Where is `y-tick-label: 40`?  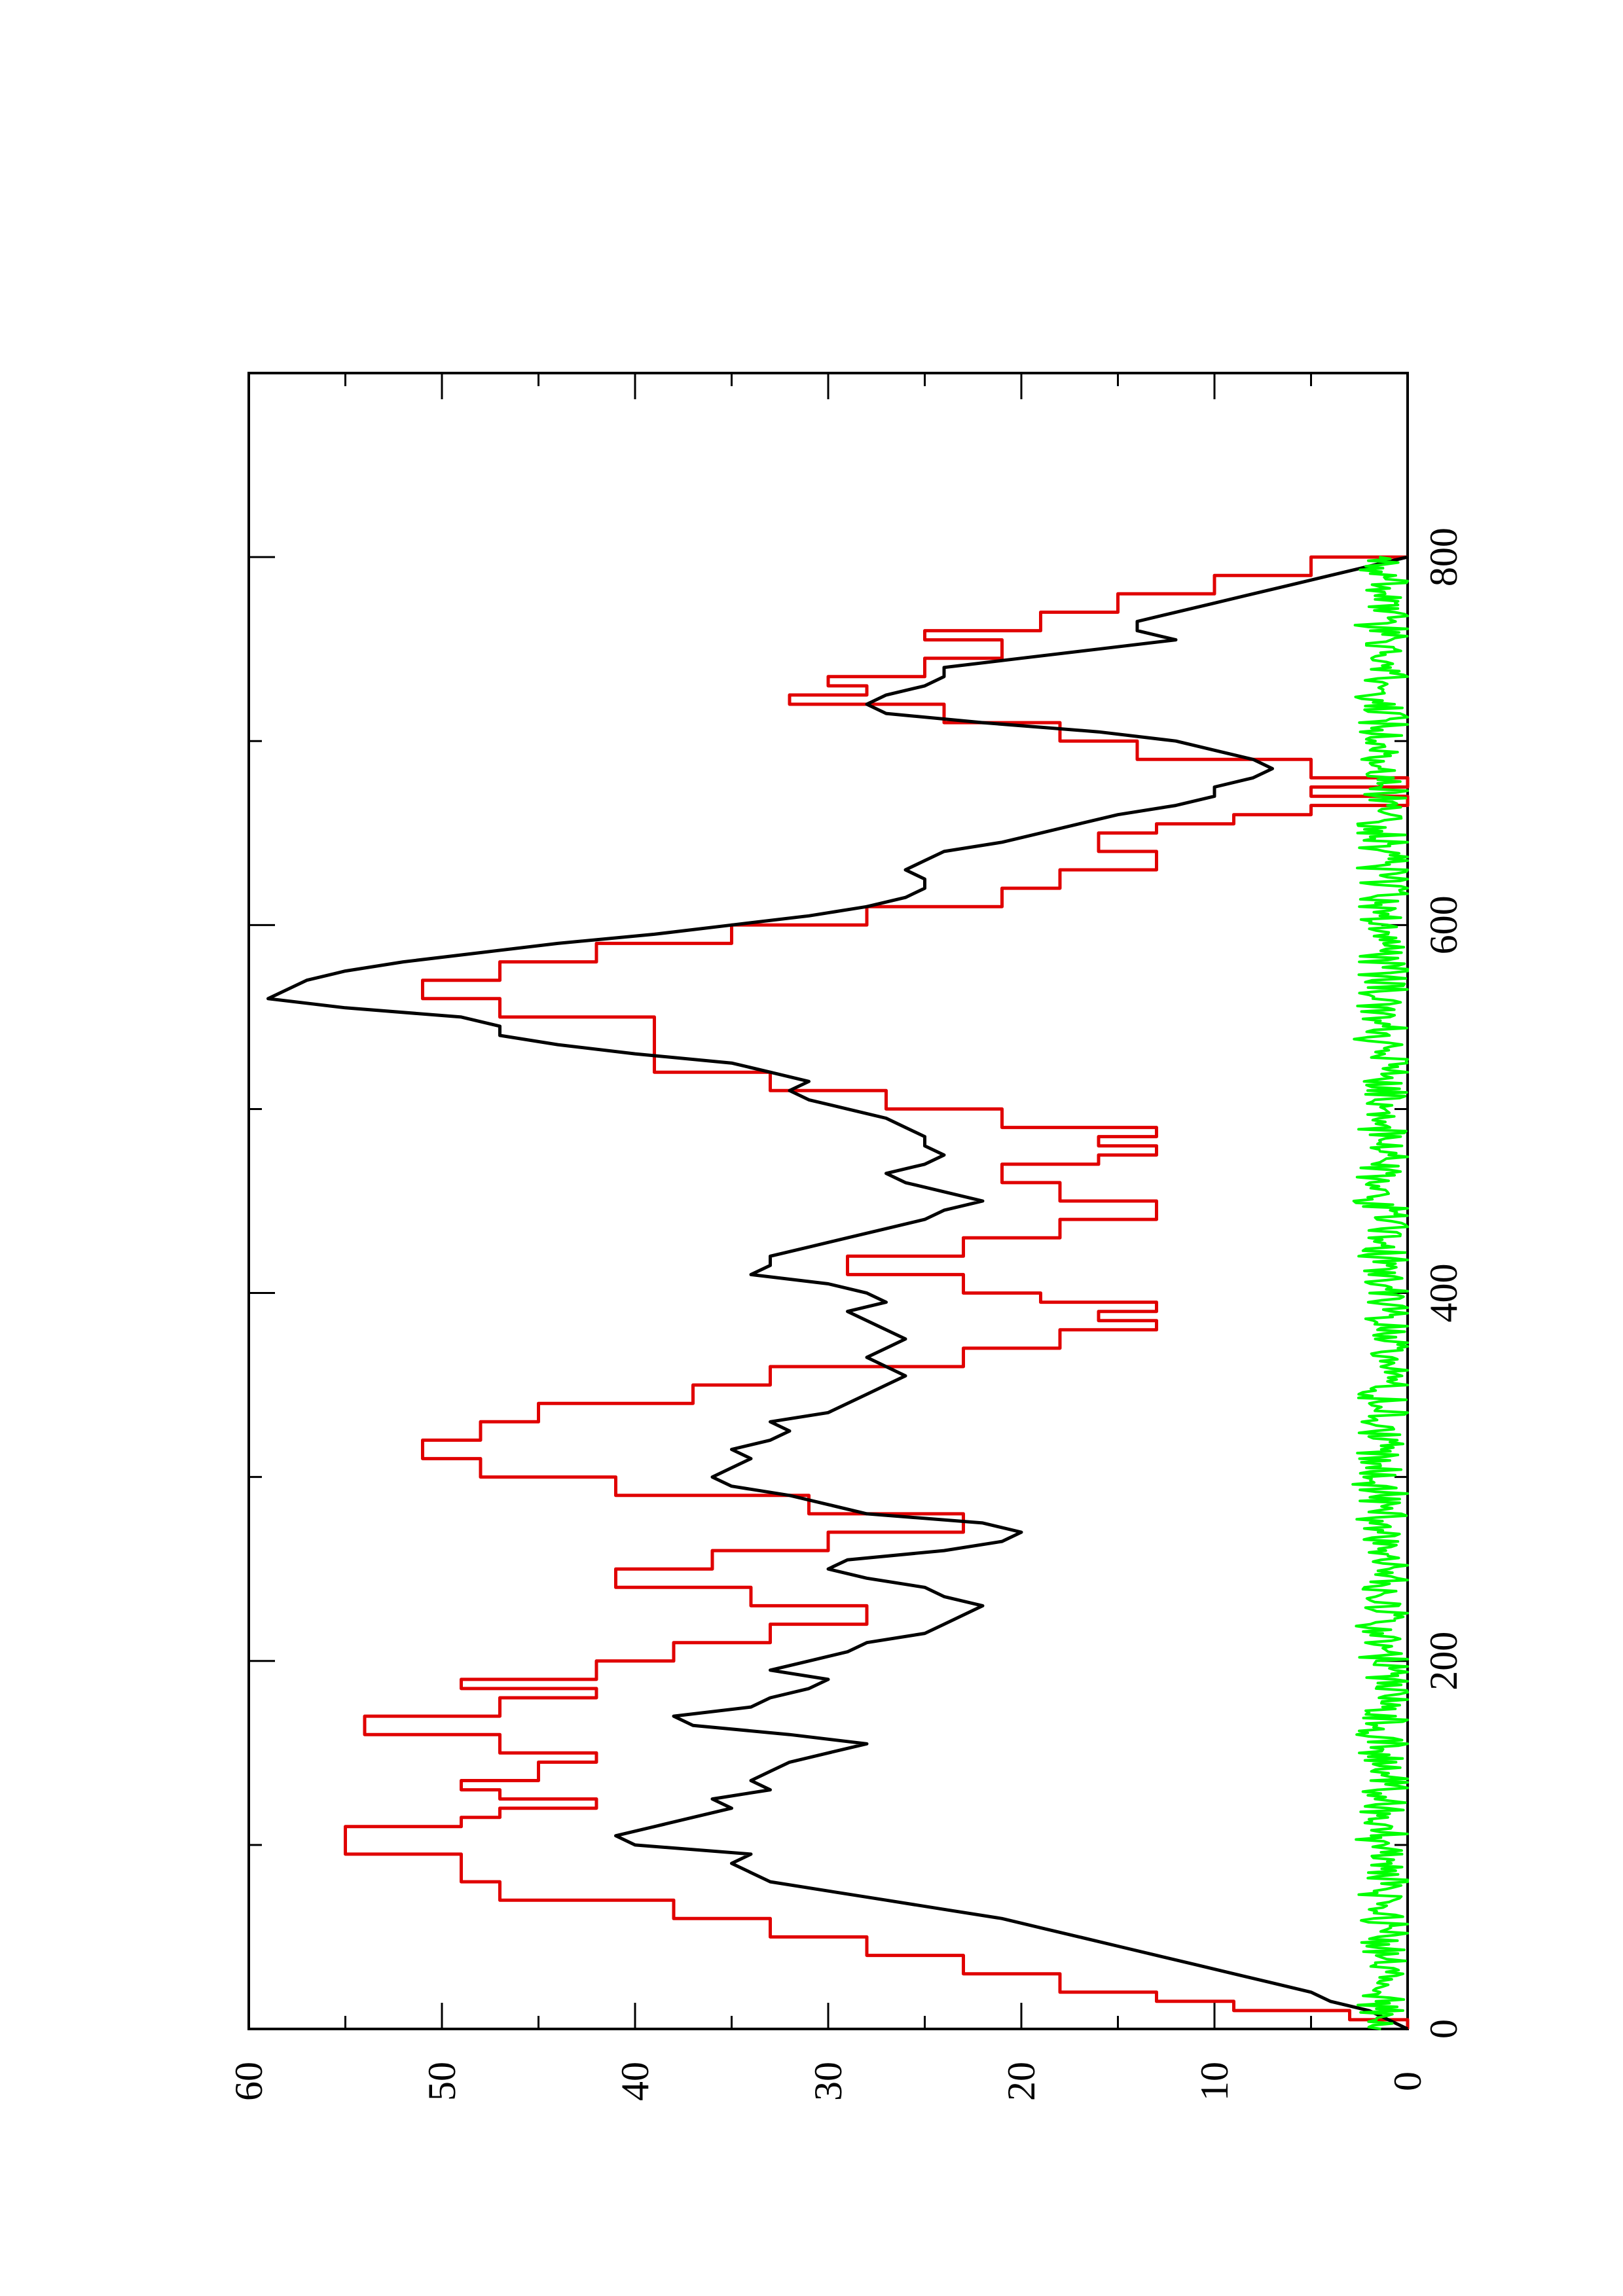
y-tick-label: 40 is located at coordinates (635, 2081).